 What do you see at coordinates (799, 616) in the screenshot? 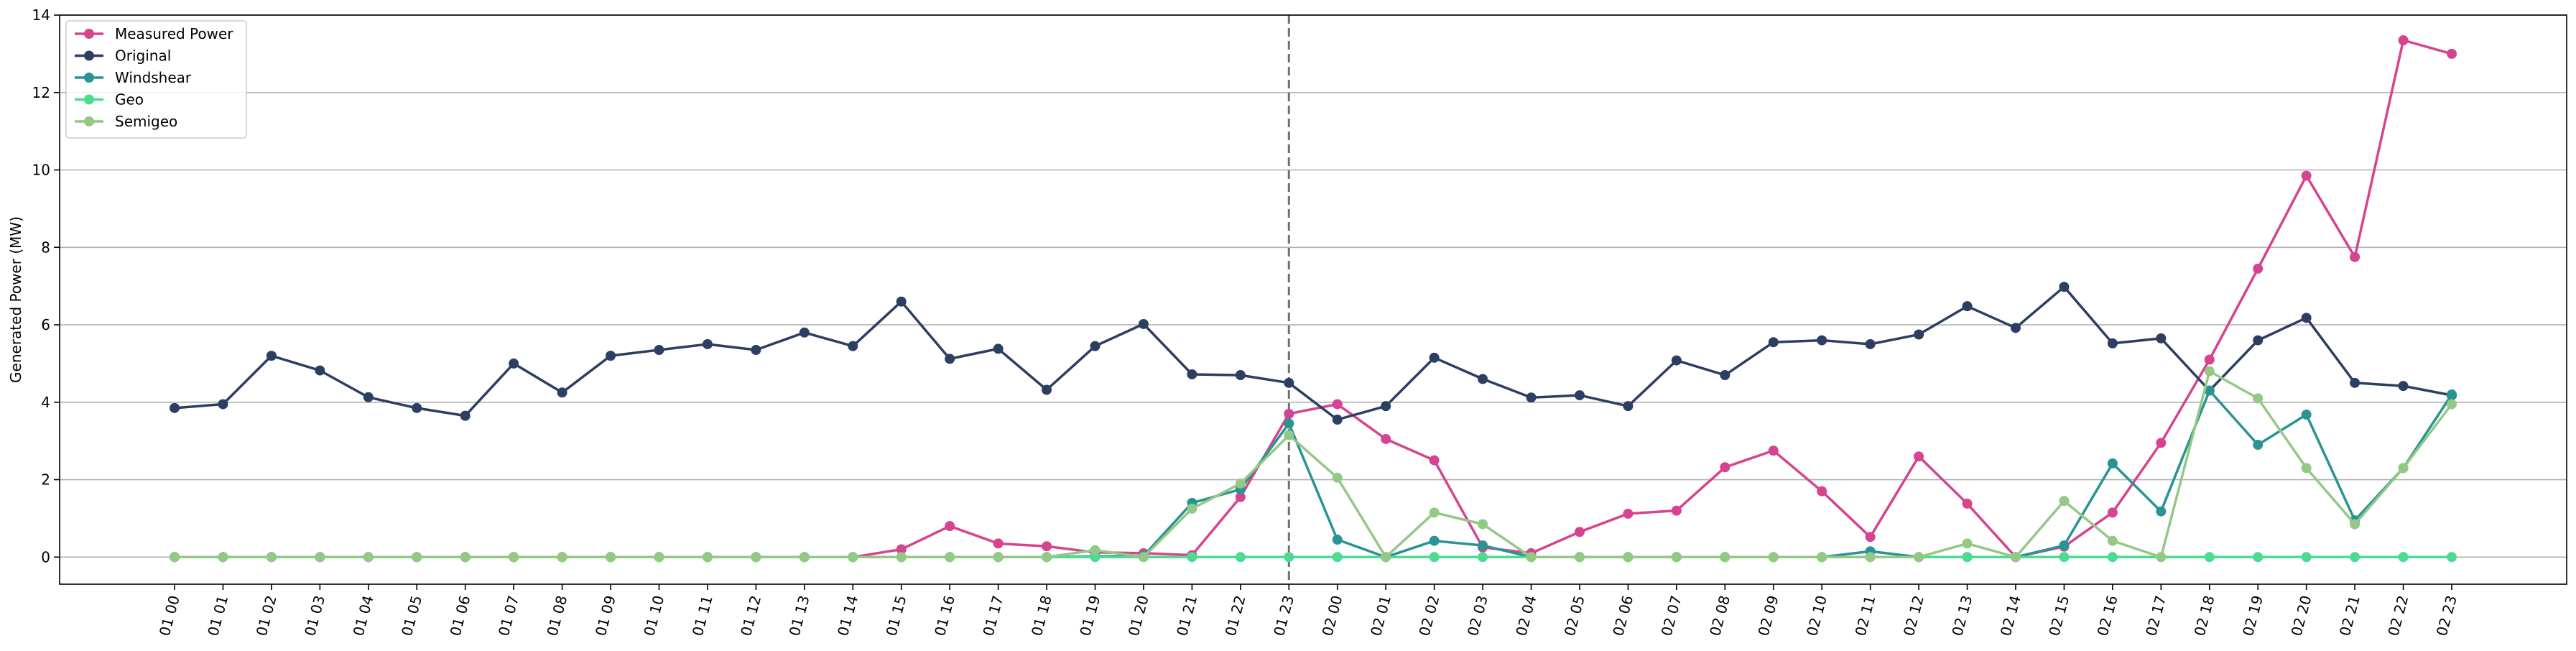
I see `x-tick-label: 01 13` at bounding box center [799, 616].